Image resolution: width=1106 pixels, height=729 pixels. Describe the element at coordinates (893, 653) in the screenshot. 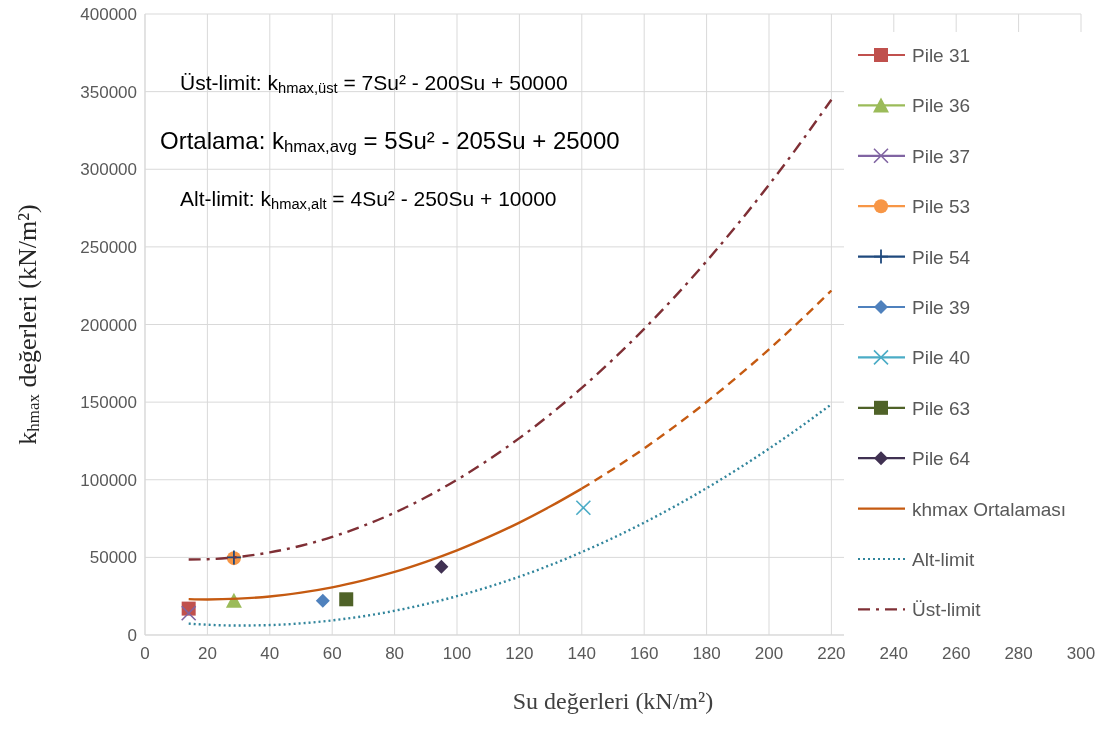

I see `x-tick-label: 240` at that location.